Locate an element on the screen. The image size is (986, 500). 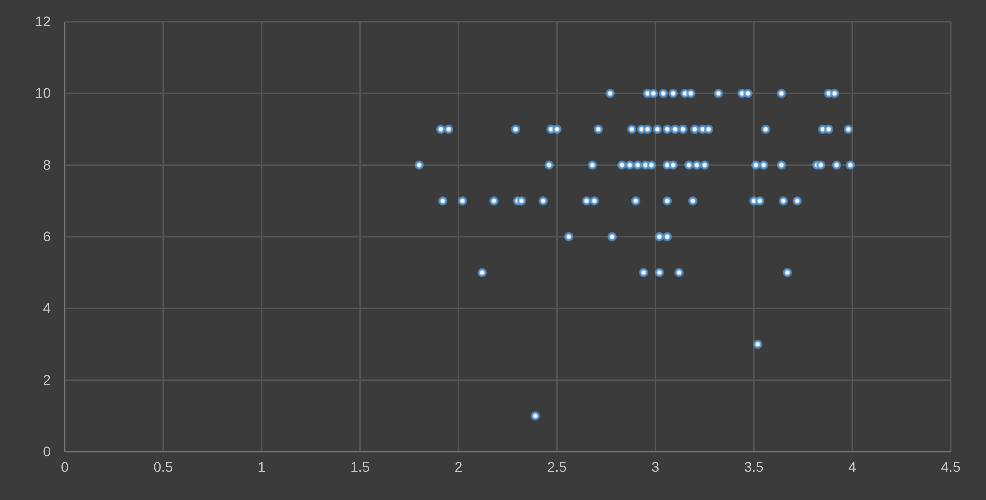
x-tick-label: 2.5 is located at coordinates (557, 466).